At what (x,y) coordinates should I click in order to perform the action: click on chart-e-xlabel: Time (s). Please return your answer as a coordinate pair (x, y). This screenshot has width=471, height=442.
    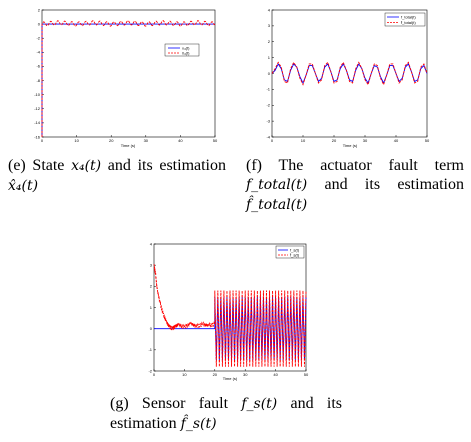
    Looking at the image, I should click on (128, 145).